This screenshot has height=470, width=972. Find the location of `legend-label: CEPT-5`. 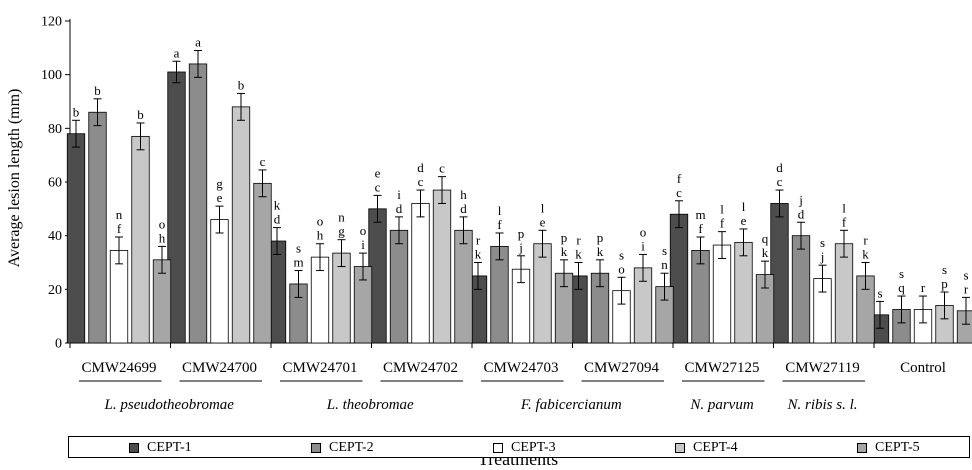

legend-label: CEPT-5 is located at coordinates (897, 447).